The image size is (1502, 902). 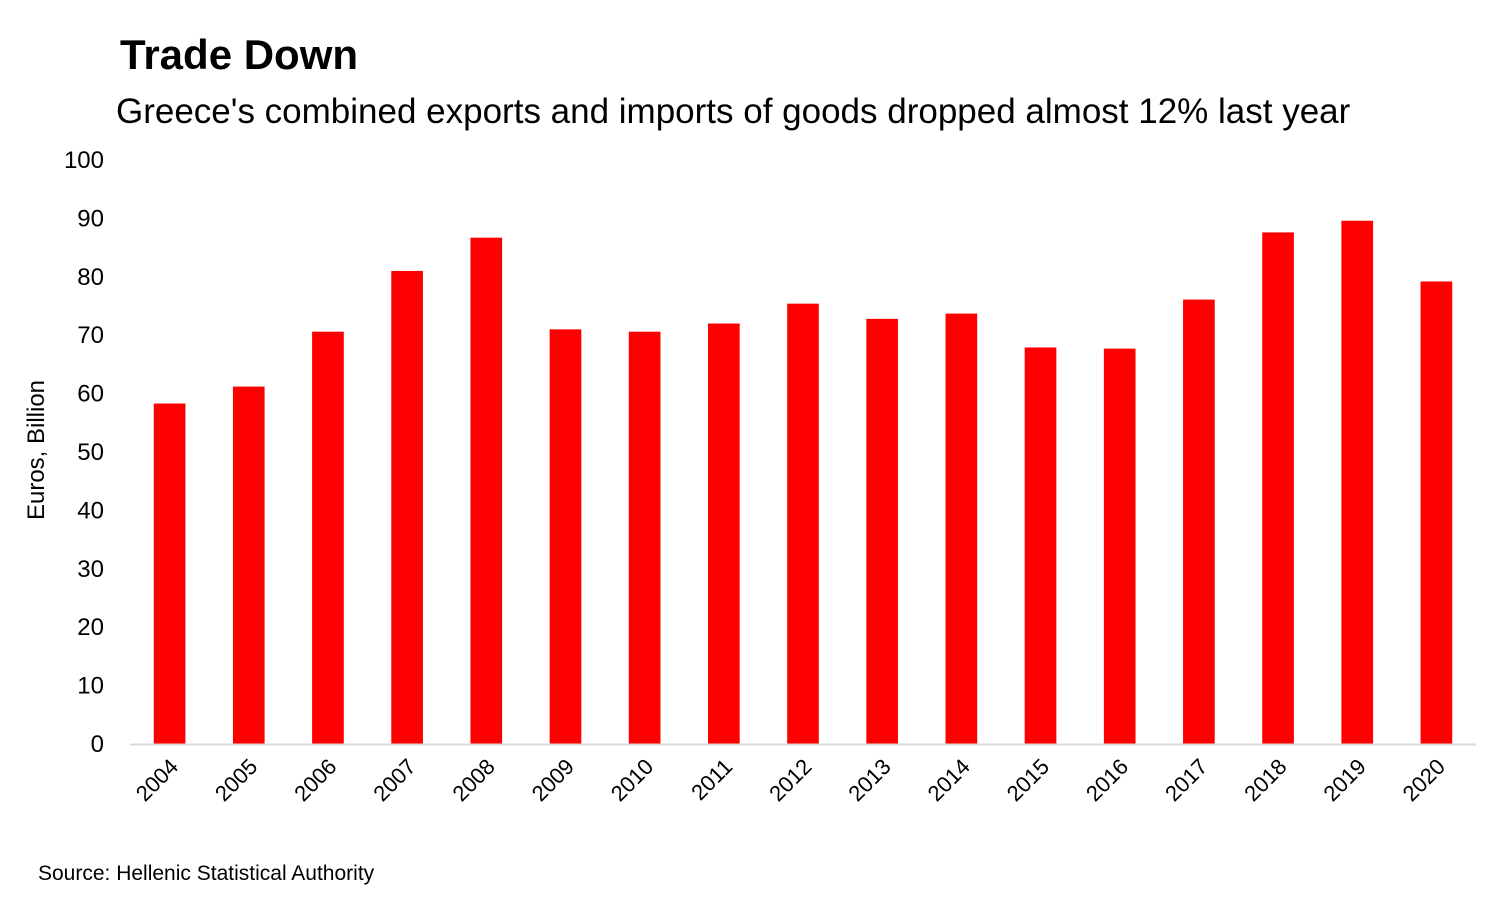 I want to click on x-tick-label: 2006, so click(x=315, y=780).